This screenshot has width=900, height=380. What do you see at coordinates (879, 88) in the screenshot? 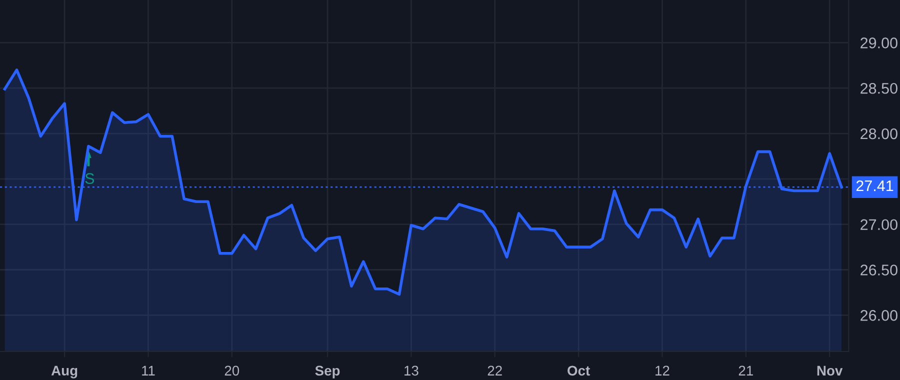
I see `y-tick-label: 28.50` at bounding box center [879, 88].